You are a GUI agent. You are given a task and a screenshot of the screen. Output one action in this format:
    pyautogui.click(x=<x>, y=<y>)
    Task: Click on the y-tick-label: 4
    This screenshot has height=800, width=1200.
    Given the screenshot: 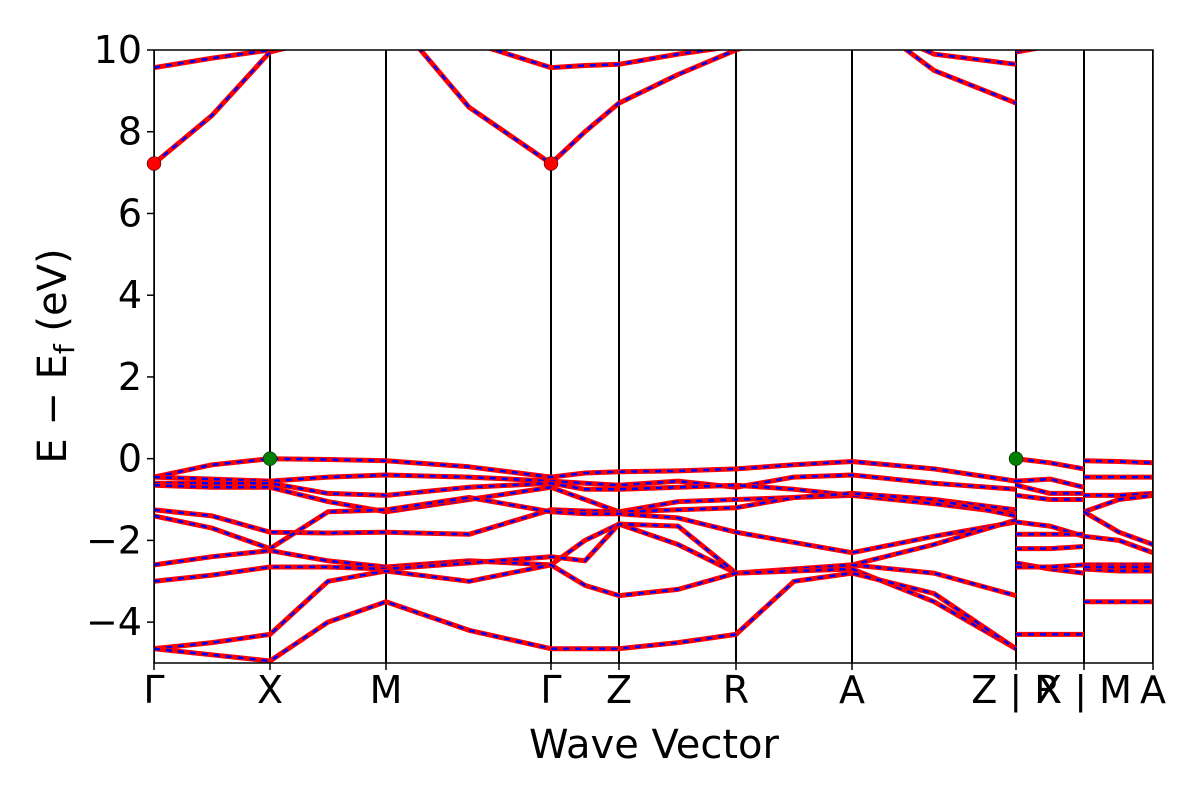 What is the action you would take?
    pyautogui.click(x=130, y=295)
    